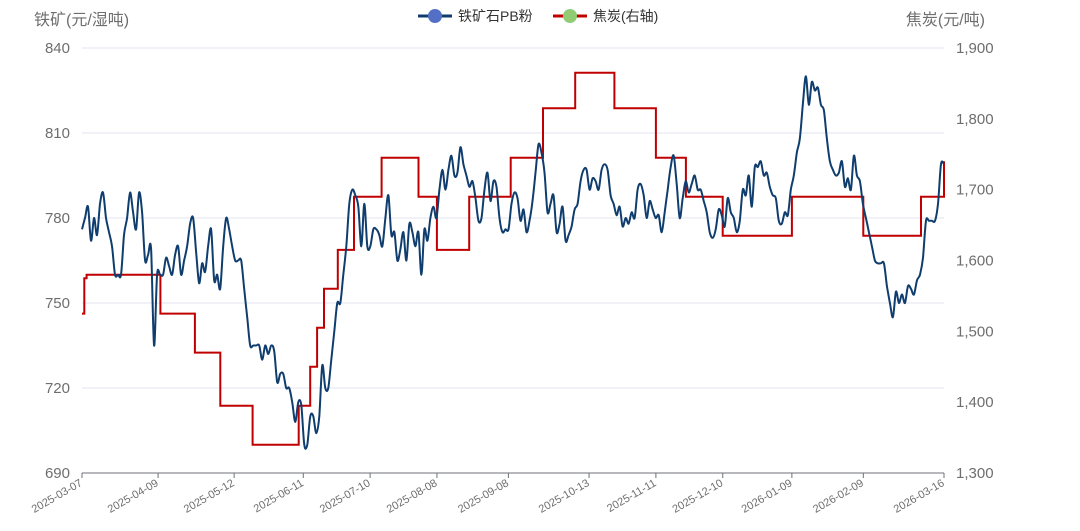  I want to click on right-y-axis: 1,300 1,400 1,500 1,600 1,700 1,800 1,900, so click(975, 261).